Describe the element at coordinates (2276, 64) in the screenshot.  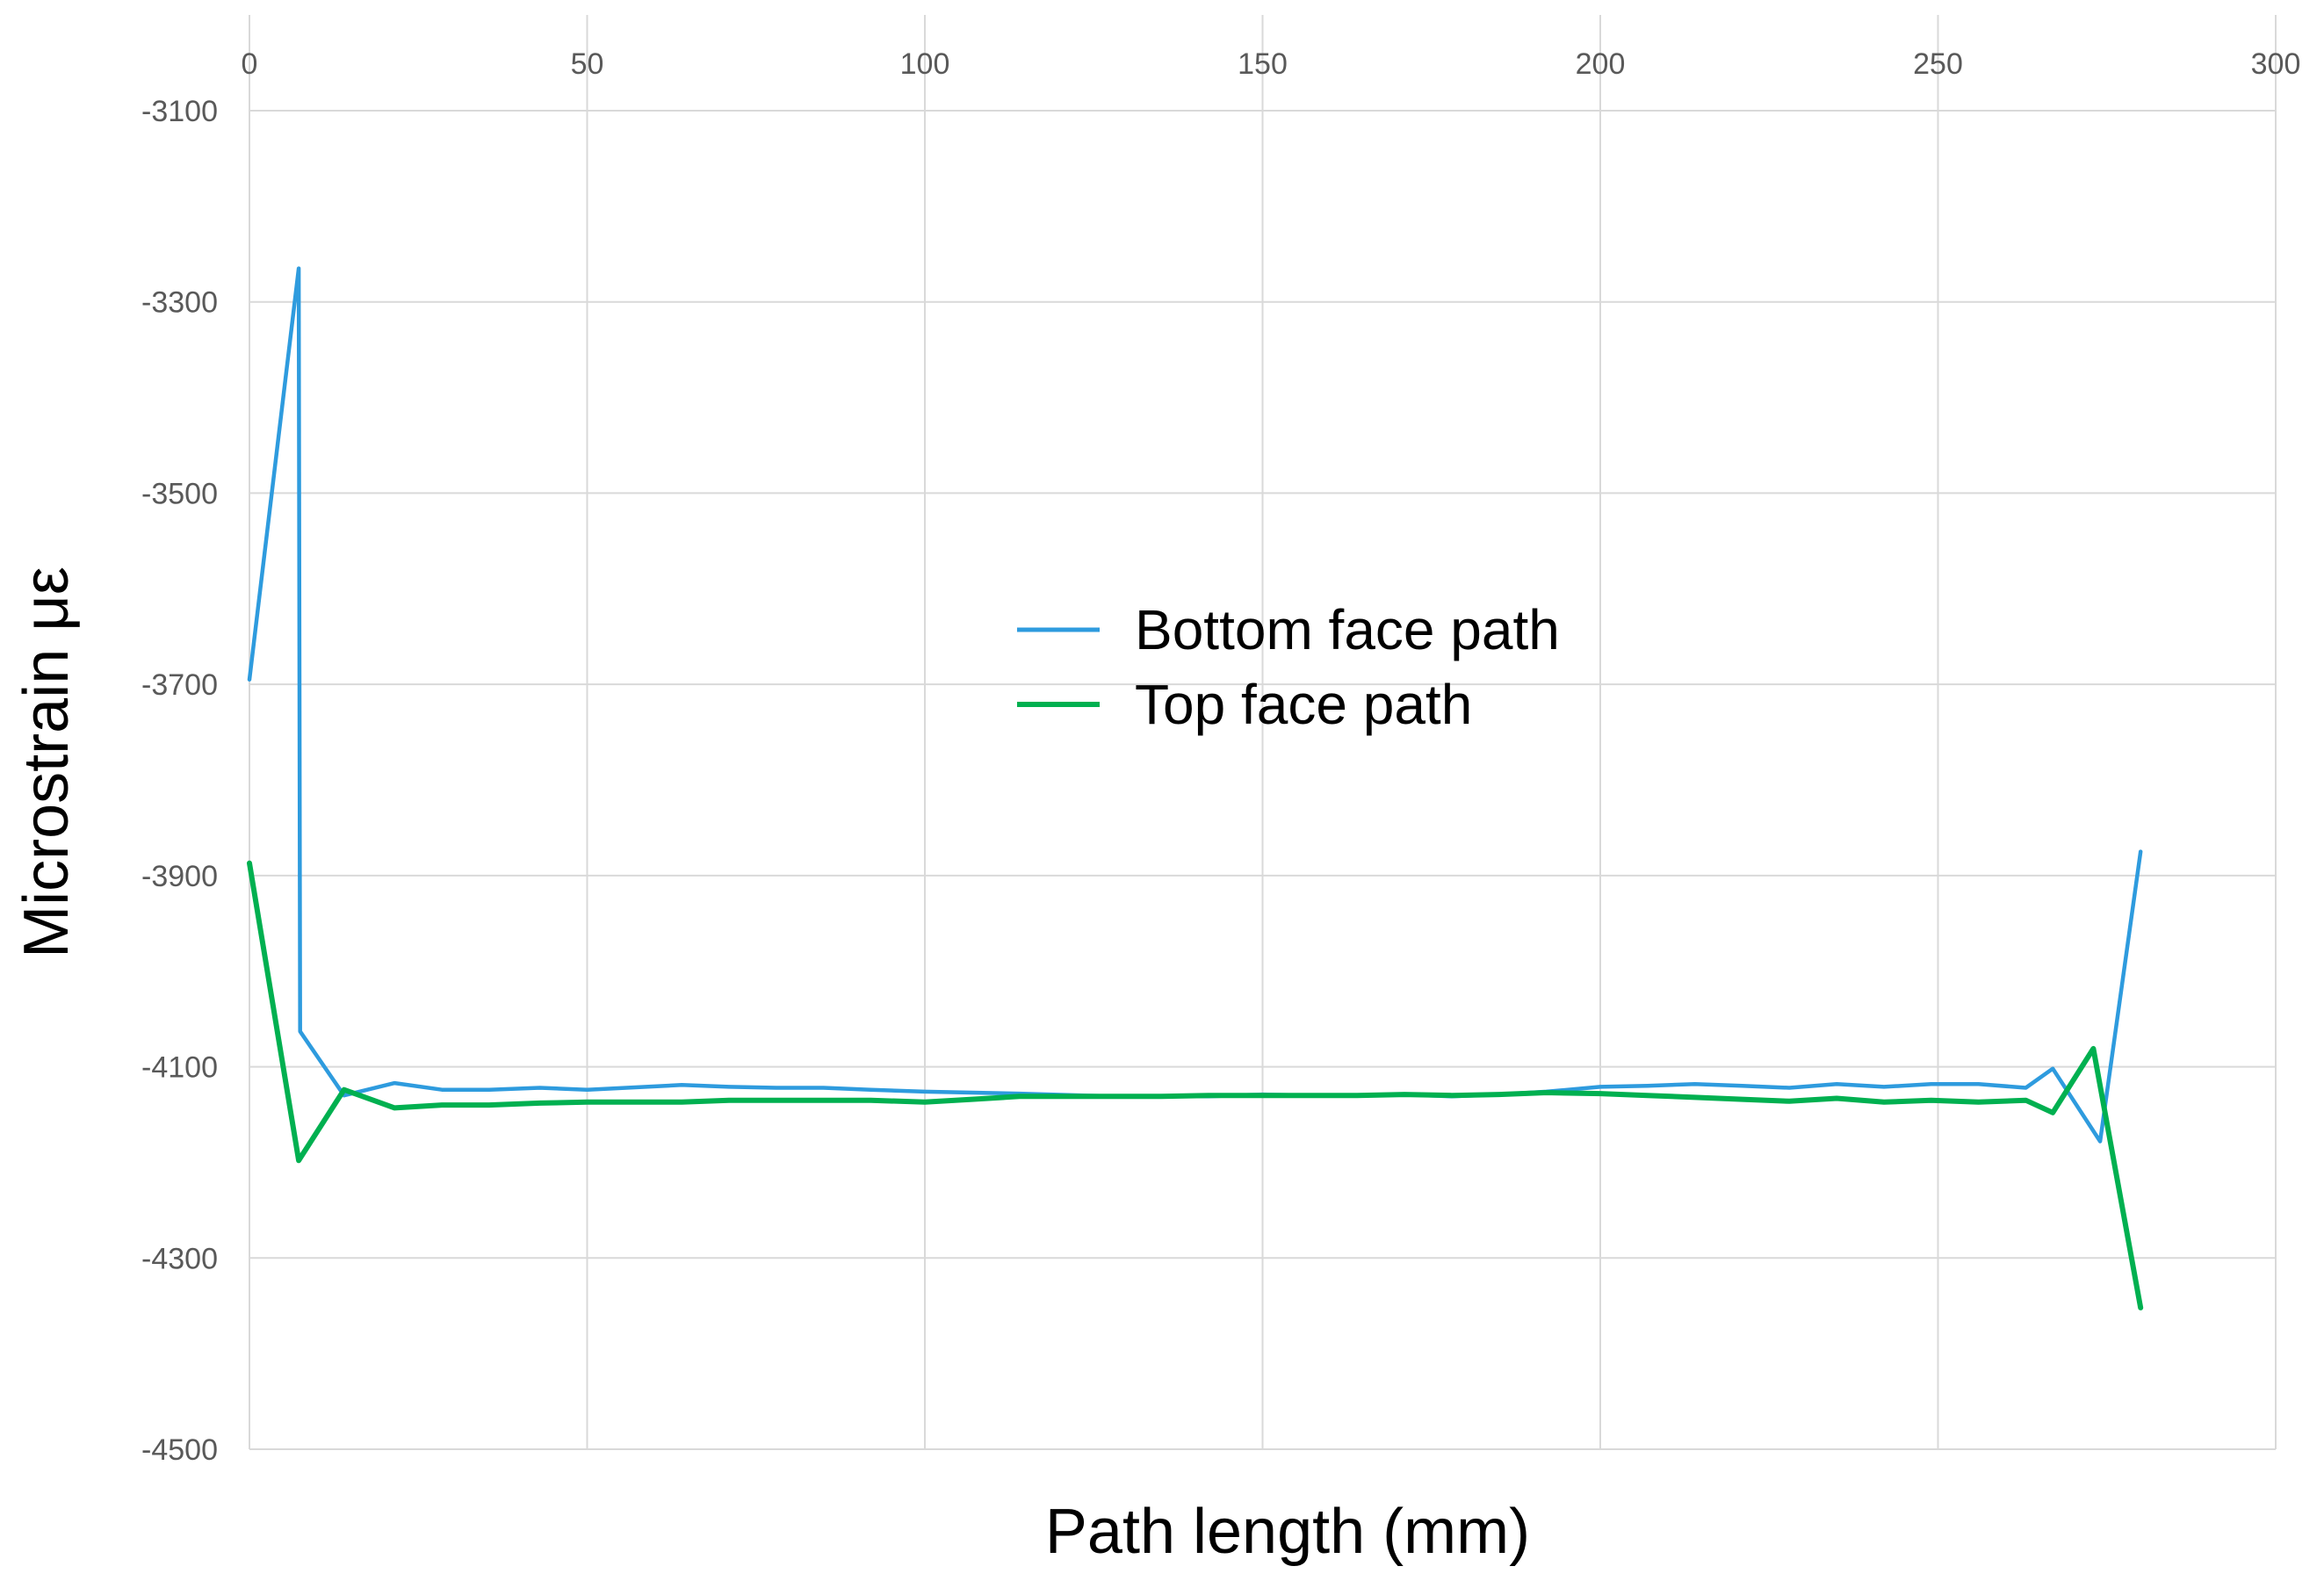
I see `x-tick-label-300: 300` at that location.